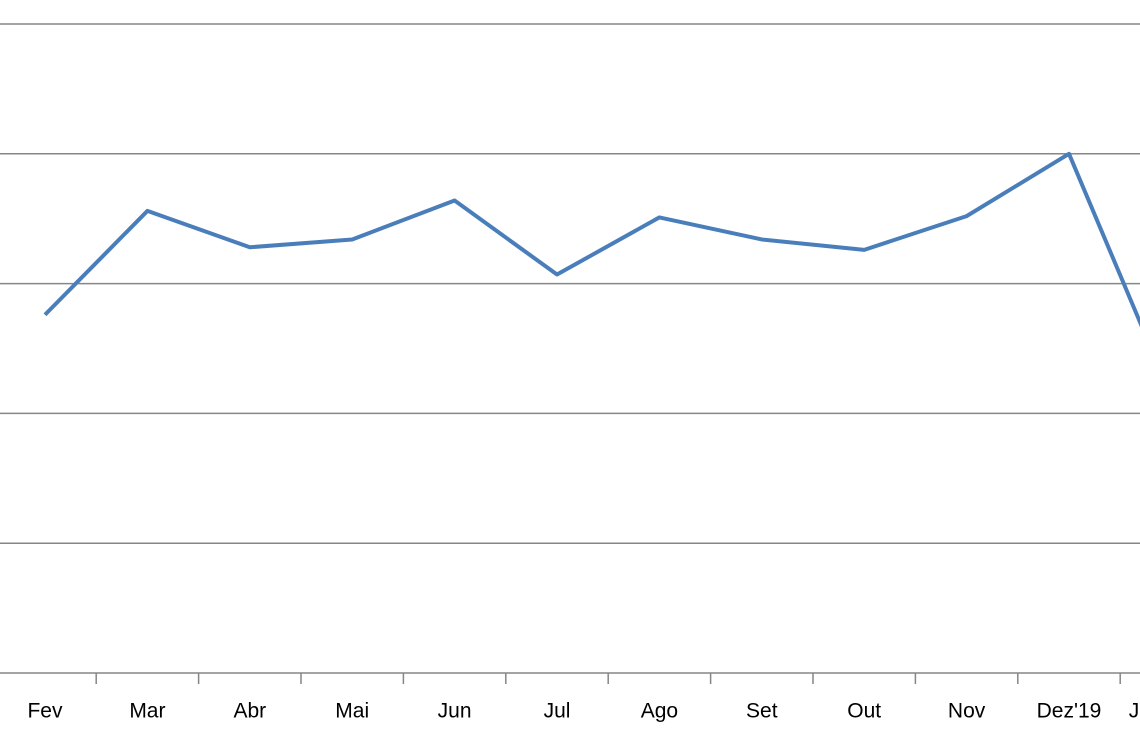 The image size is (1140, 742). Describe the element at coordinates (1134, 711) in the screenshot. I see `x-tick-label: J` at that location.